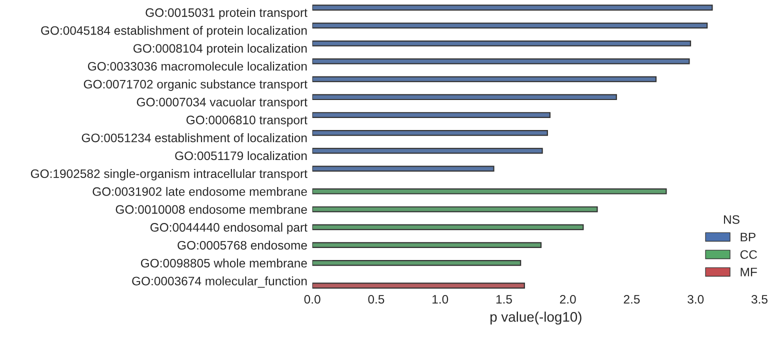  What do you see at coordinates (696, 299) in the screenshot?
I see `x-tick-label: 3.0` at bounding box center [696, 299].